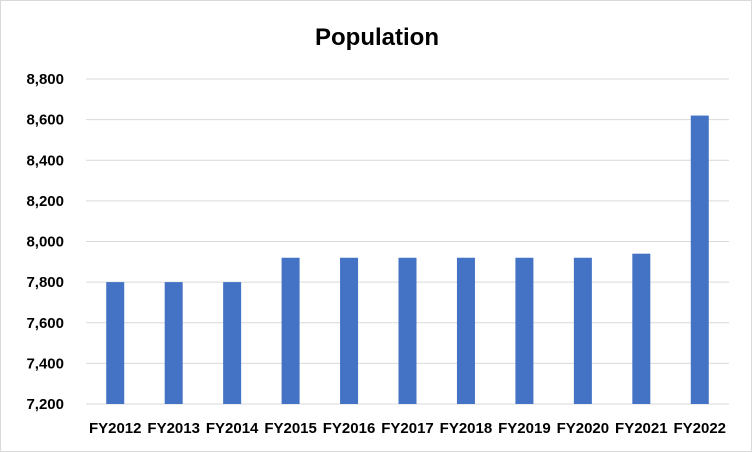 The width and height of the screenshot is (752, 452). I want to click on x-tick-label: FY2014, so click(232, 428).